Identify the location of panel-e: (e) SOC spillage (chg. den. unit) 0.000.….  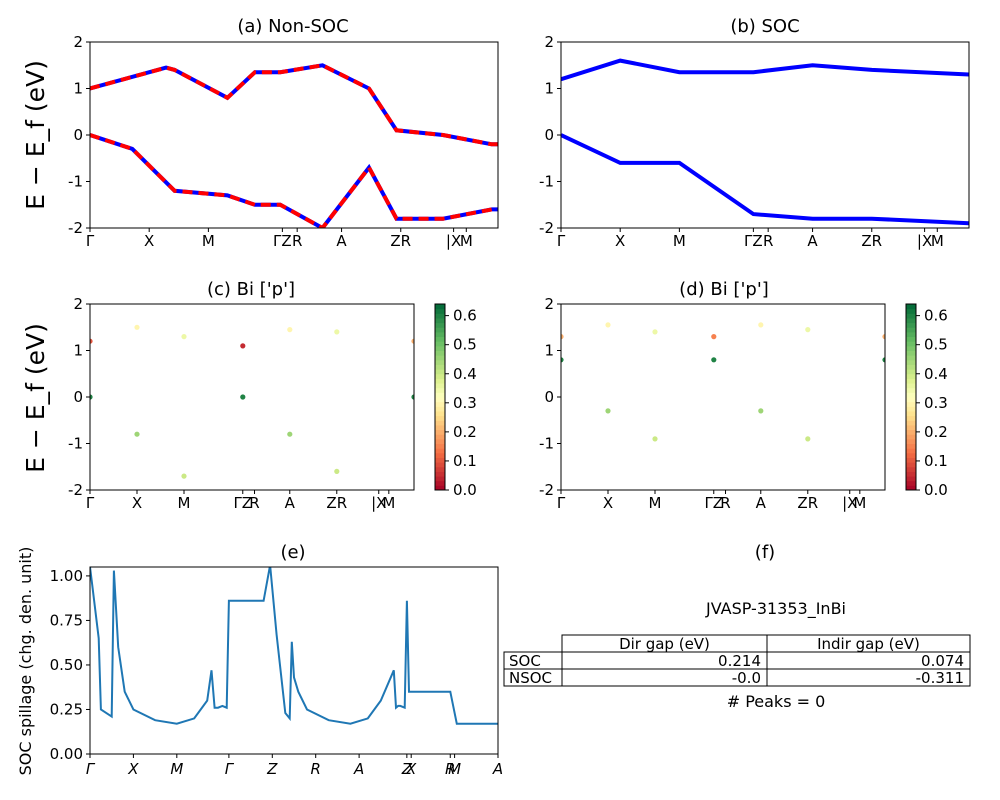
(259, 660).